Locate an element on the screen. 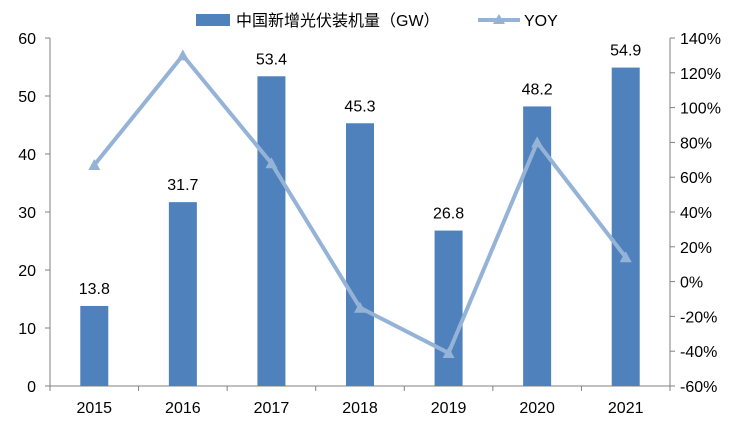 The image size is (750, 428). x-tick-label: 2017 is located at coordinates (272, 408).